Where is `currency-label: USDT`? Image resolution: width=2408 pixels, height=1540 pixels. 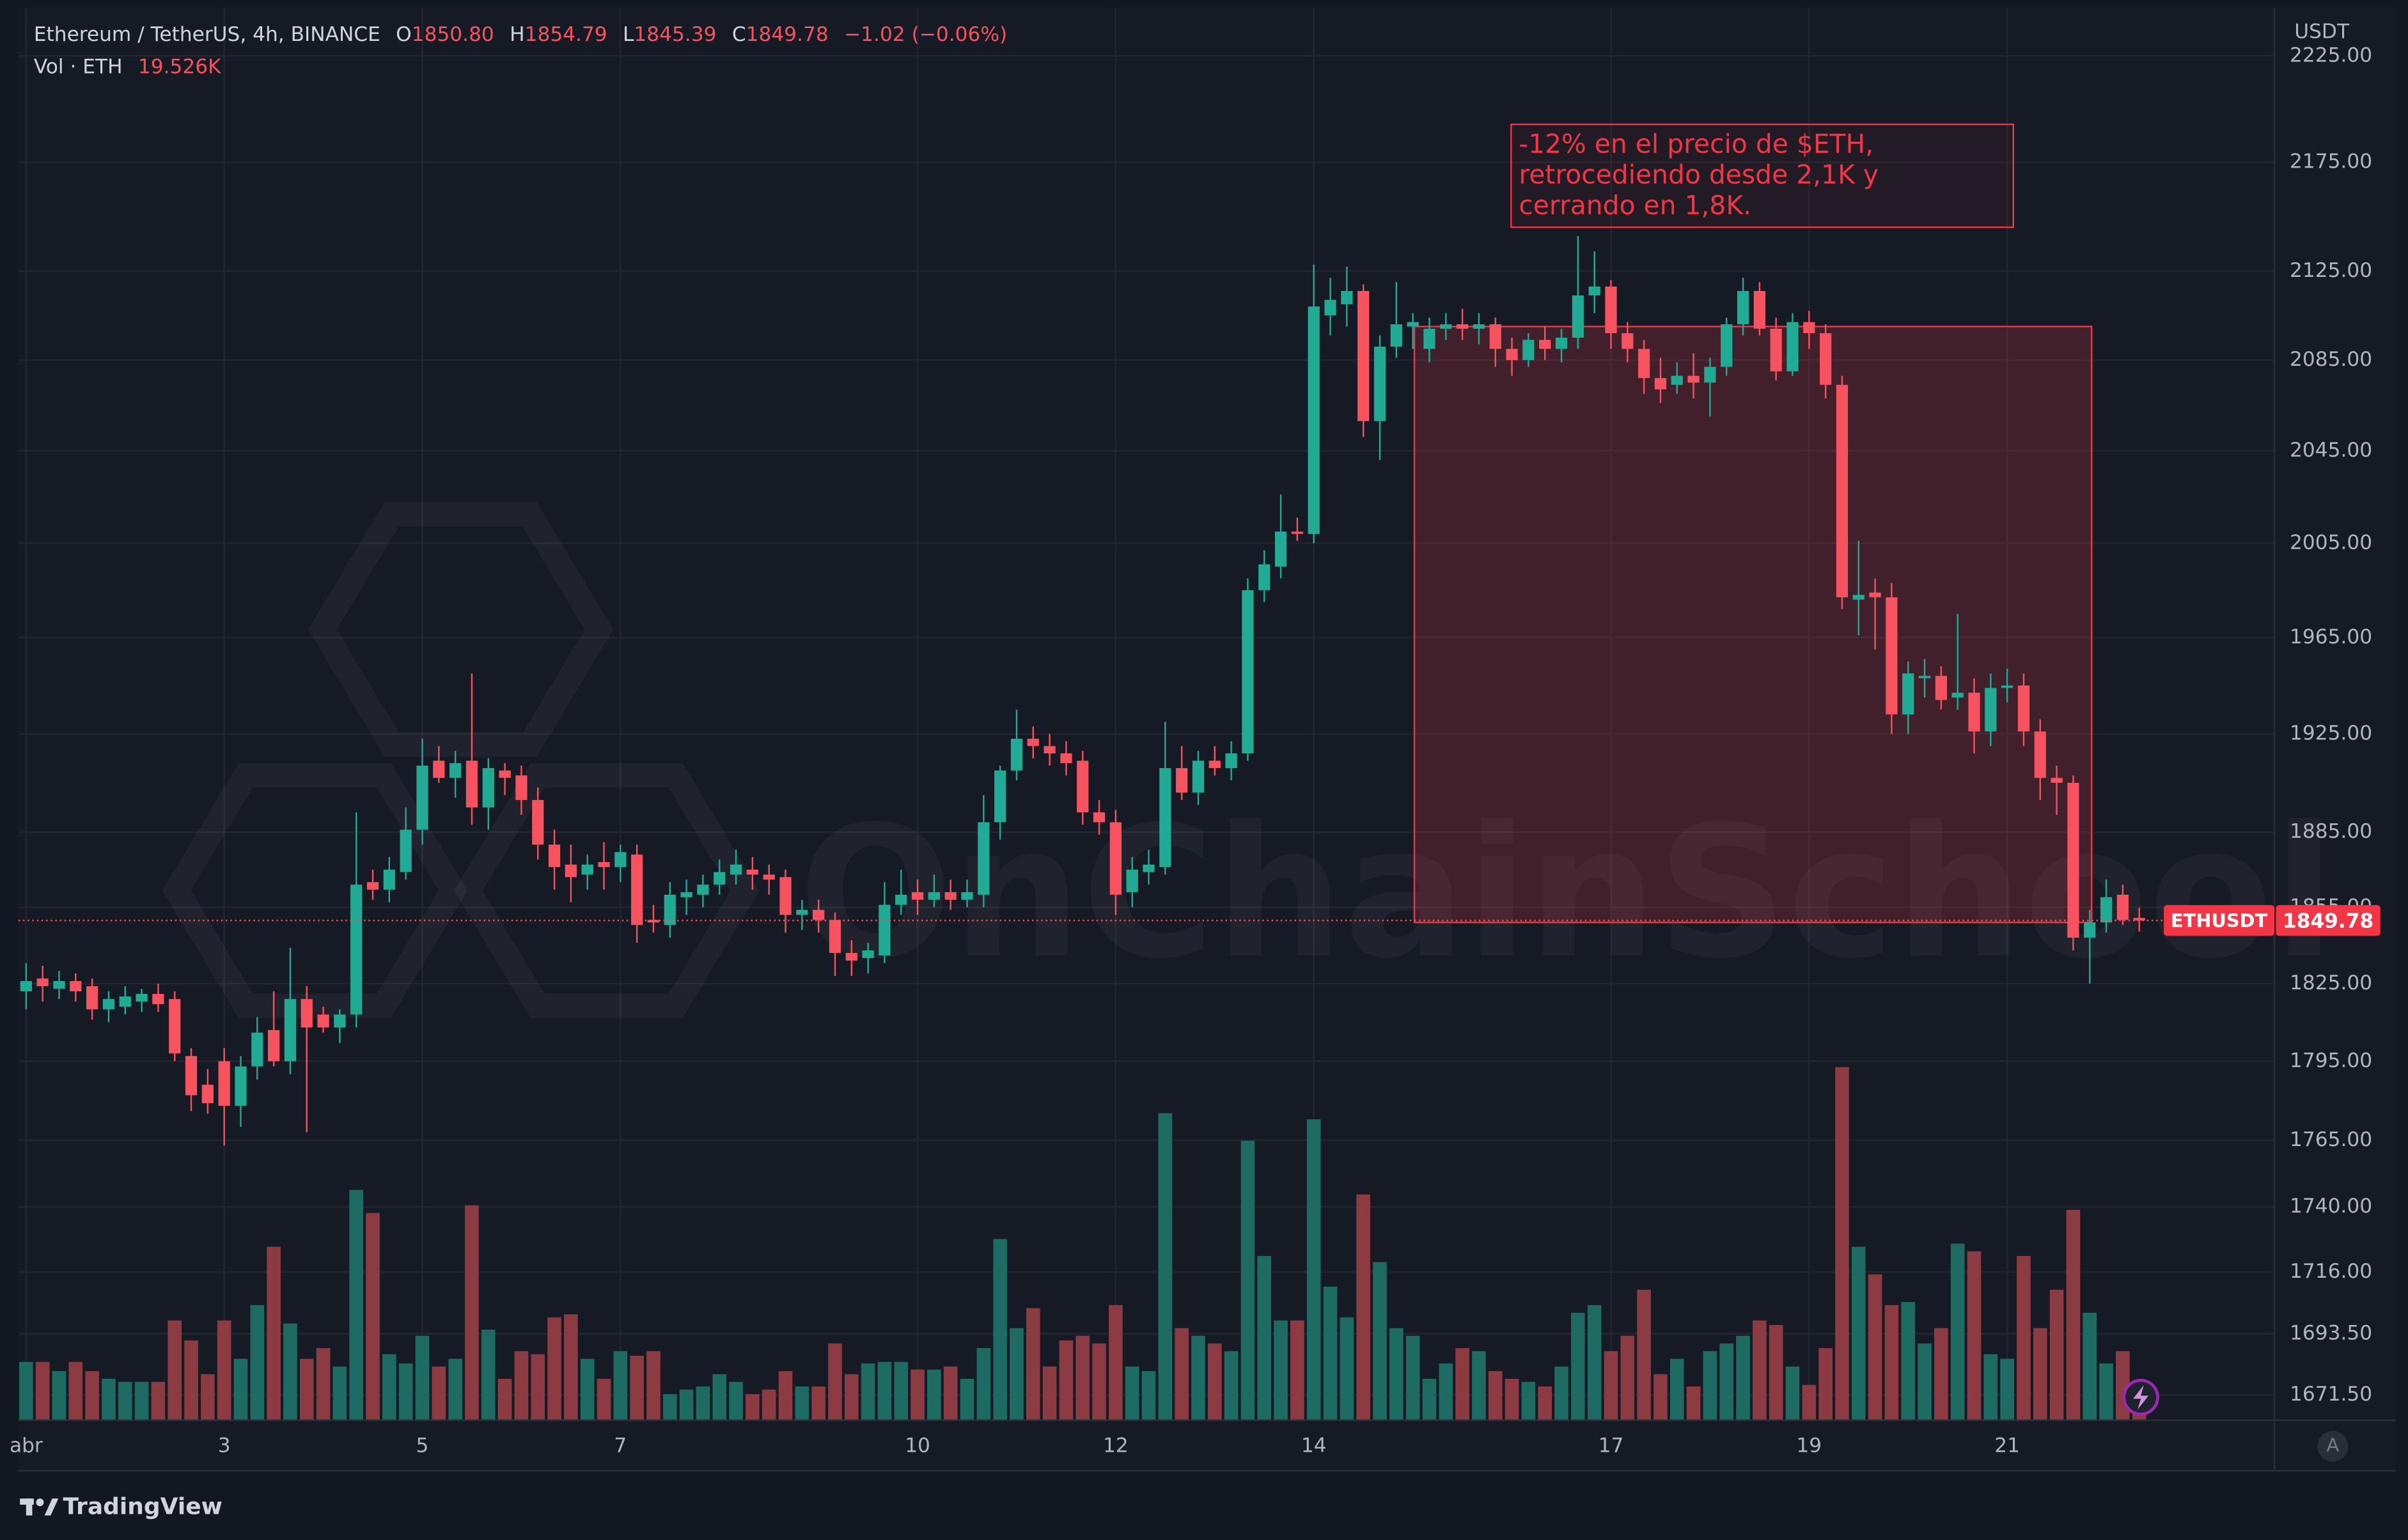
currency-label: USDT is located at coordinates (2322, 32).